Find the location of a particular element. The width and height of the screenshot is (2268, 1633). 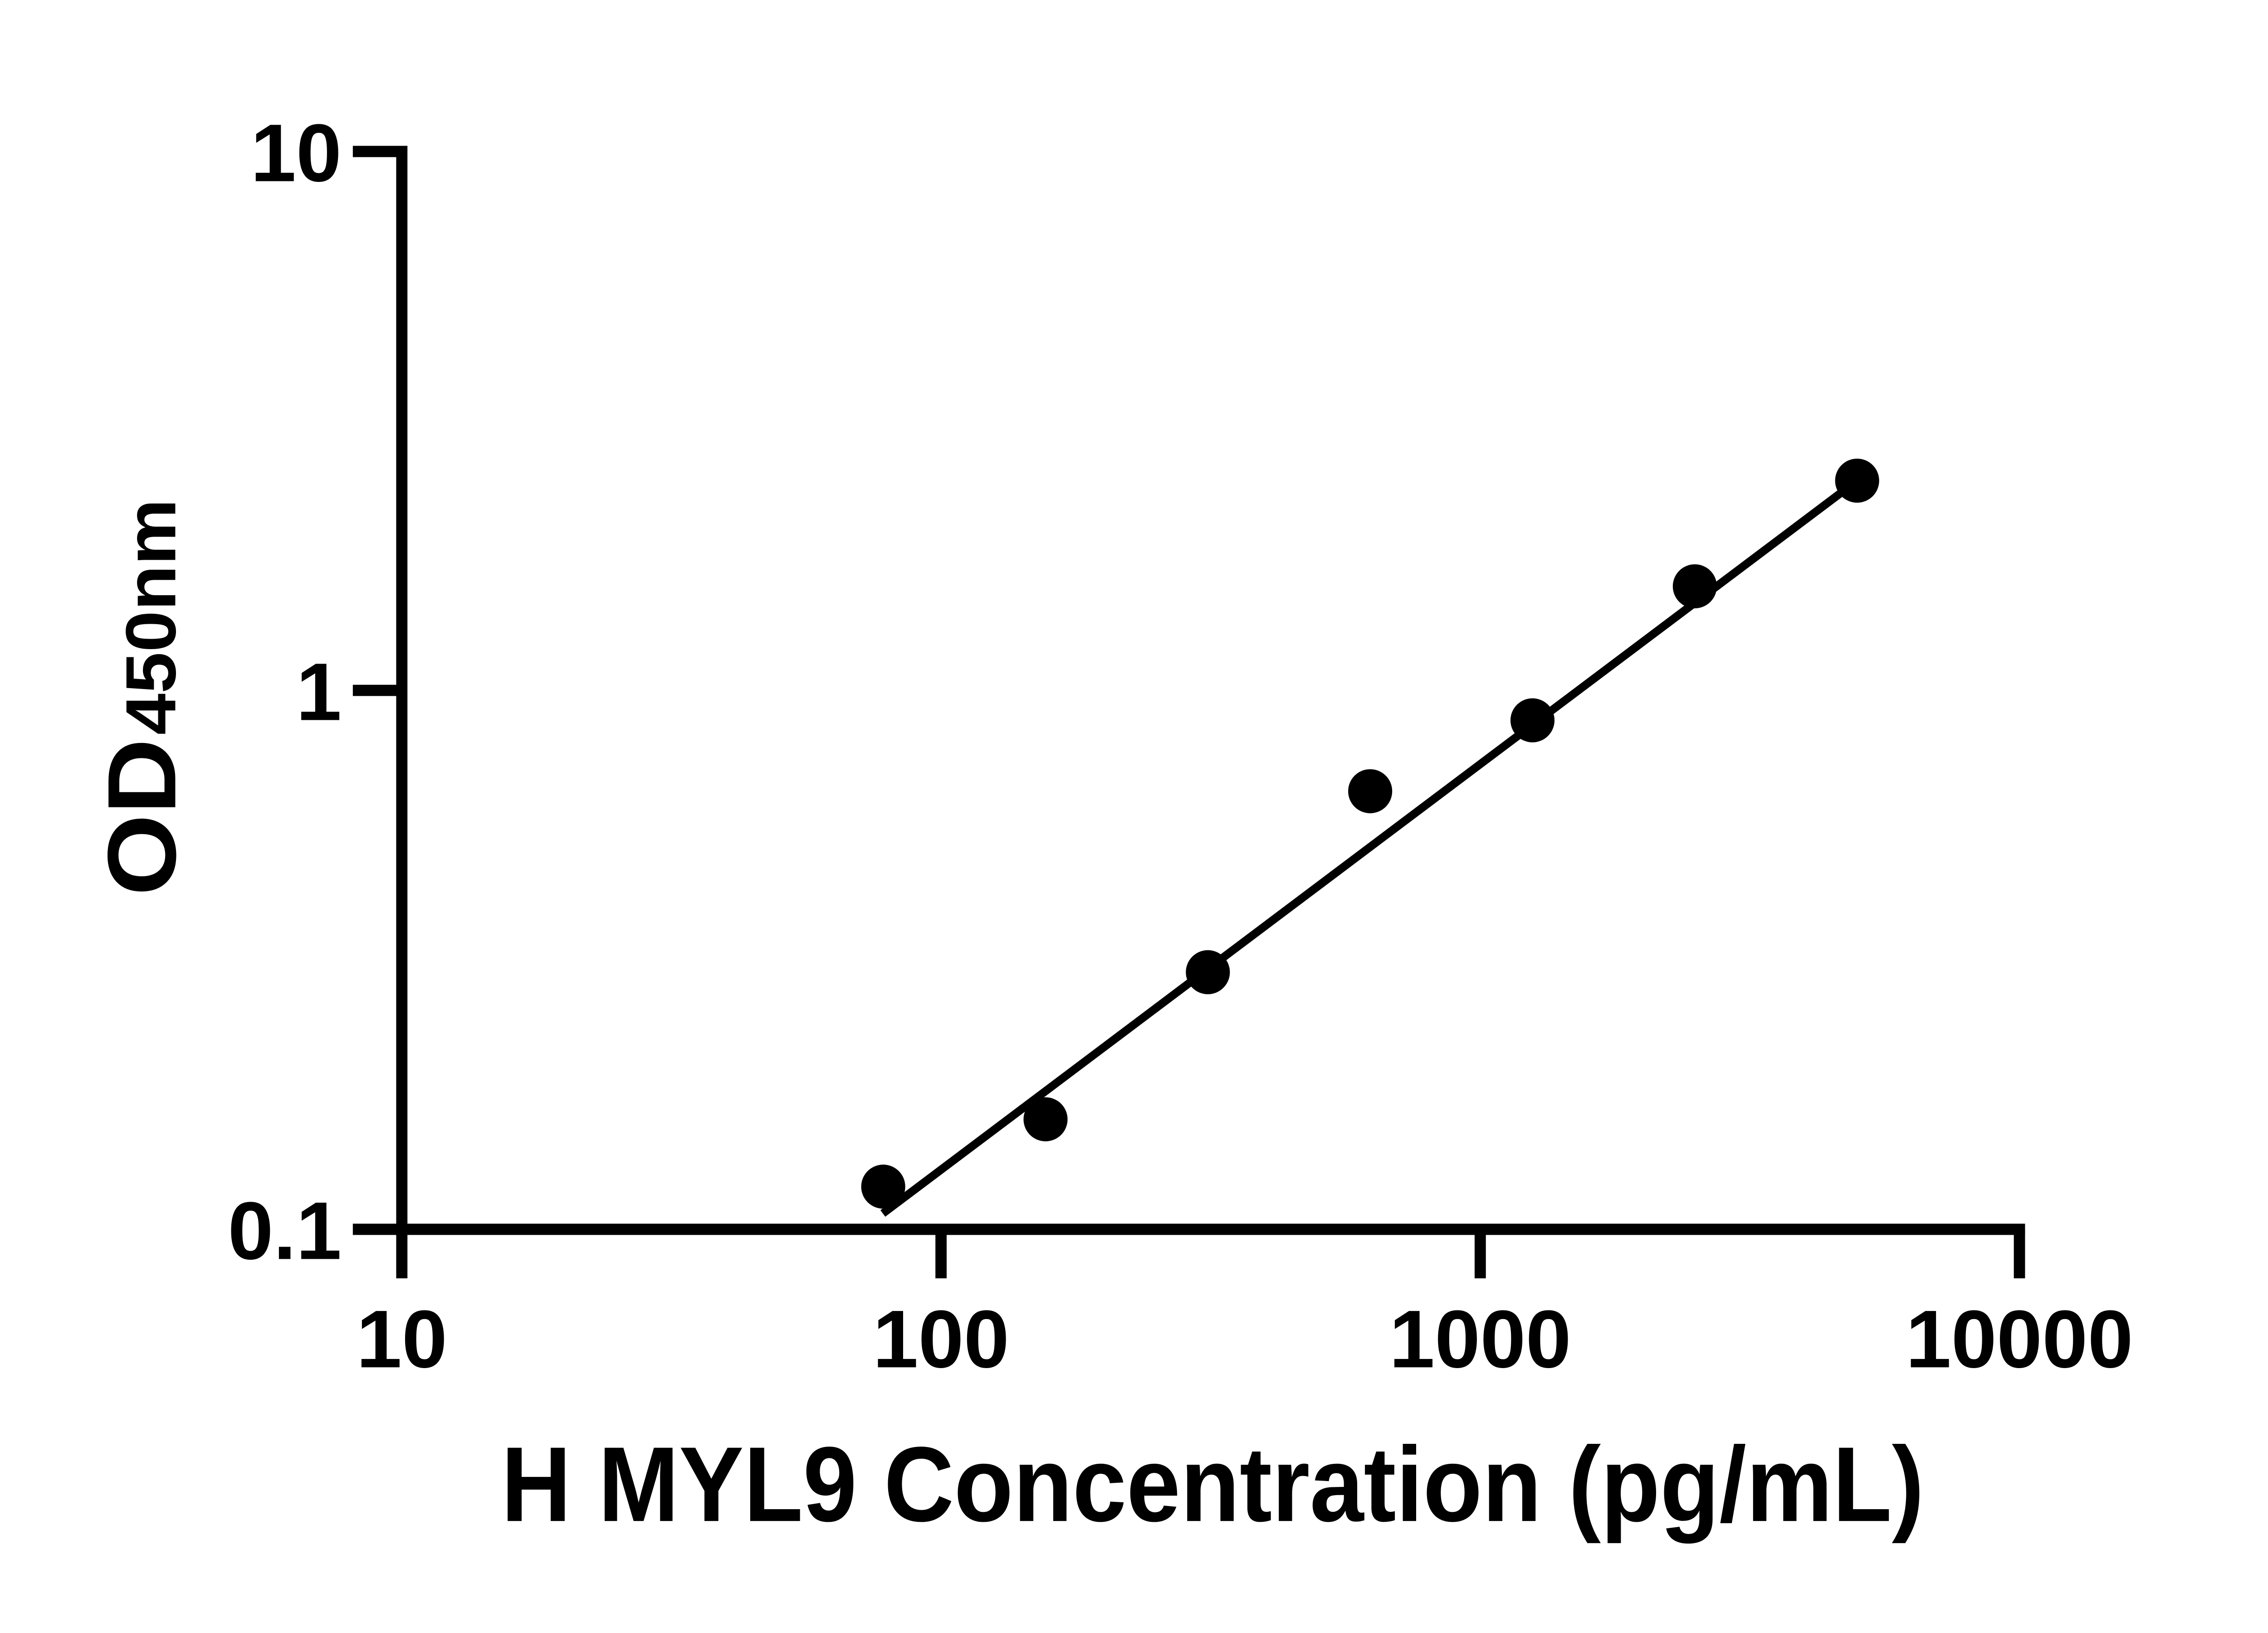

x-tick-label: 100 is located at coordinates (941, 1339).